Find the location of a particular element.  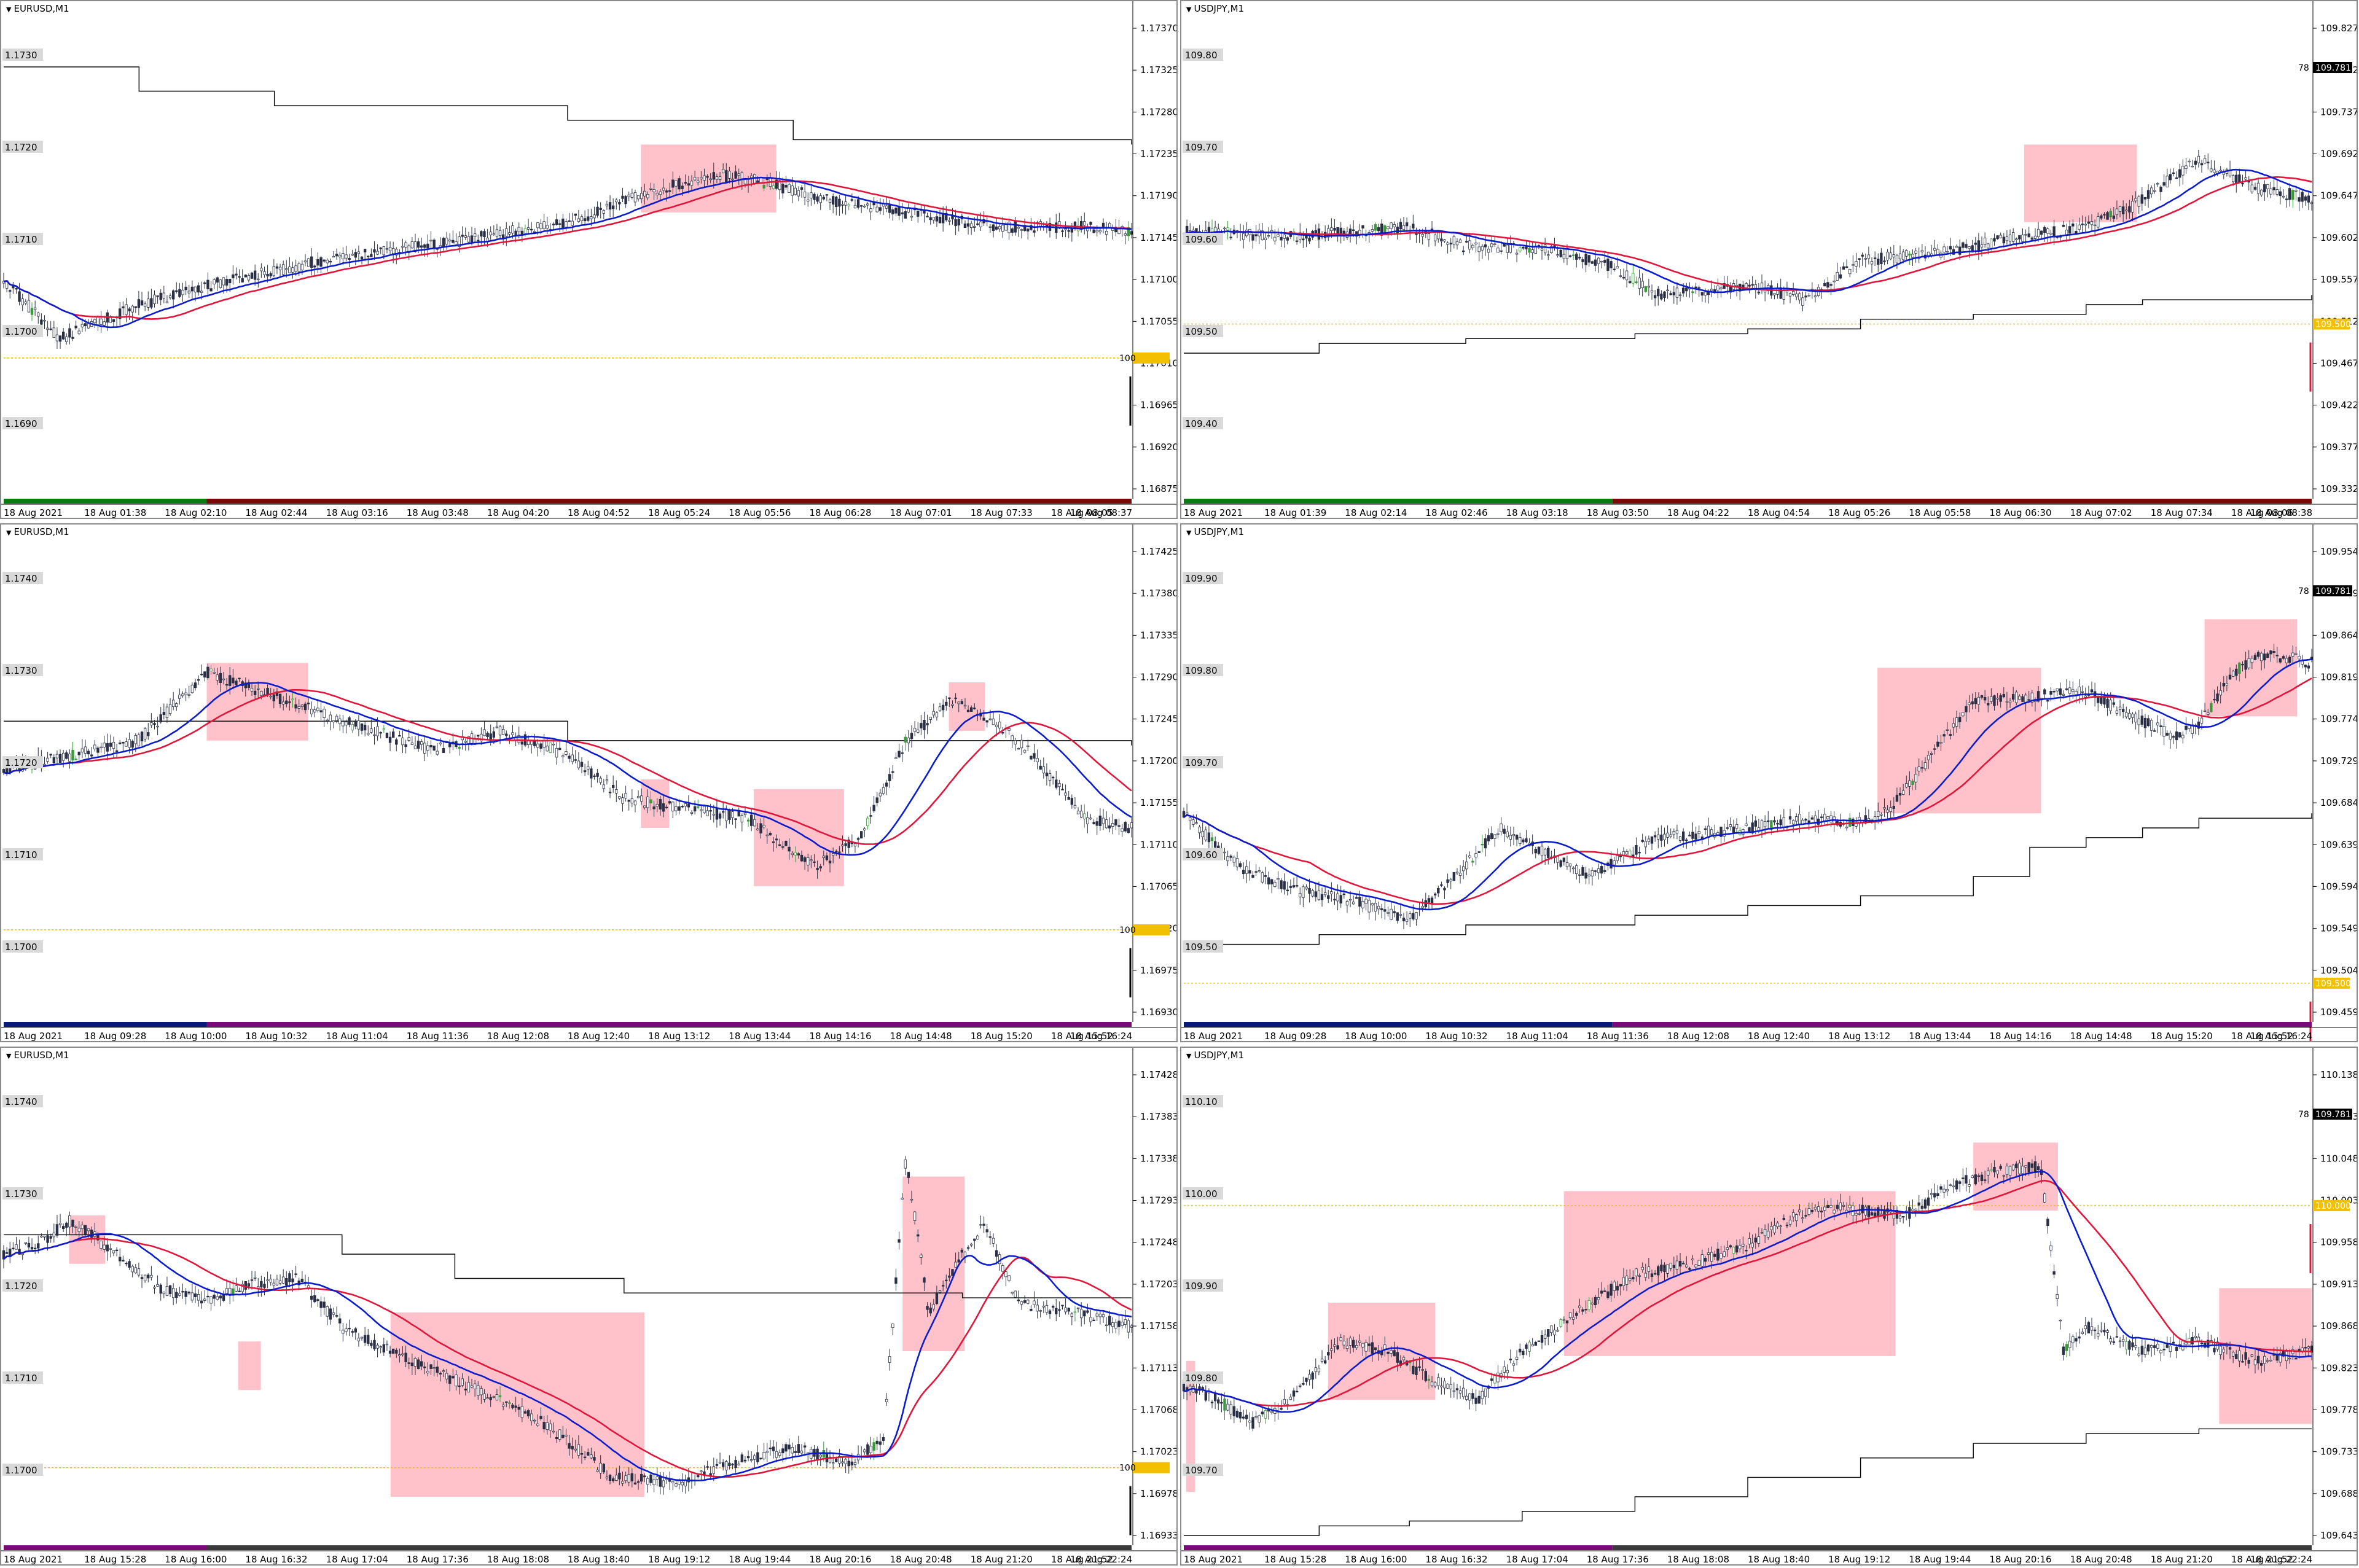

price-tag-gold is located at coordinates (1152, 1467).